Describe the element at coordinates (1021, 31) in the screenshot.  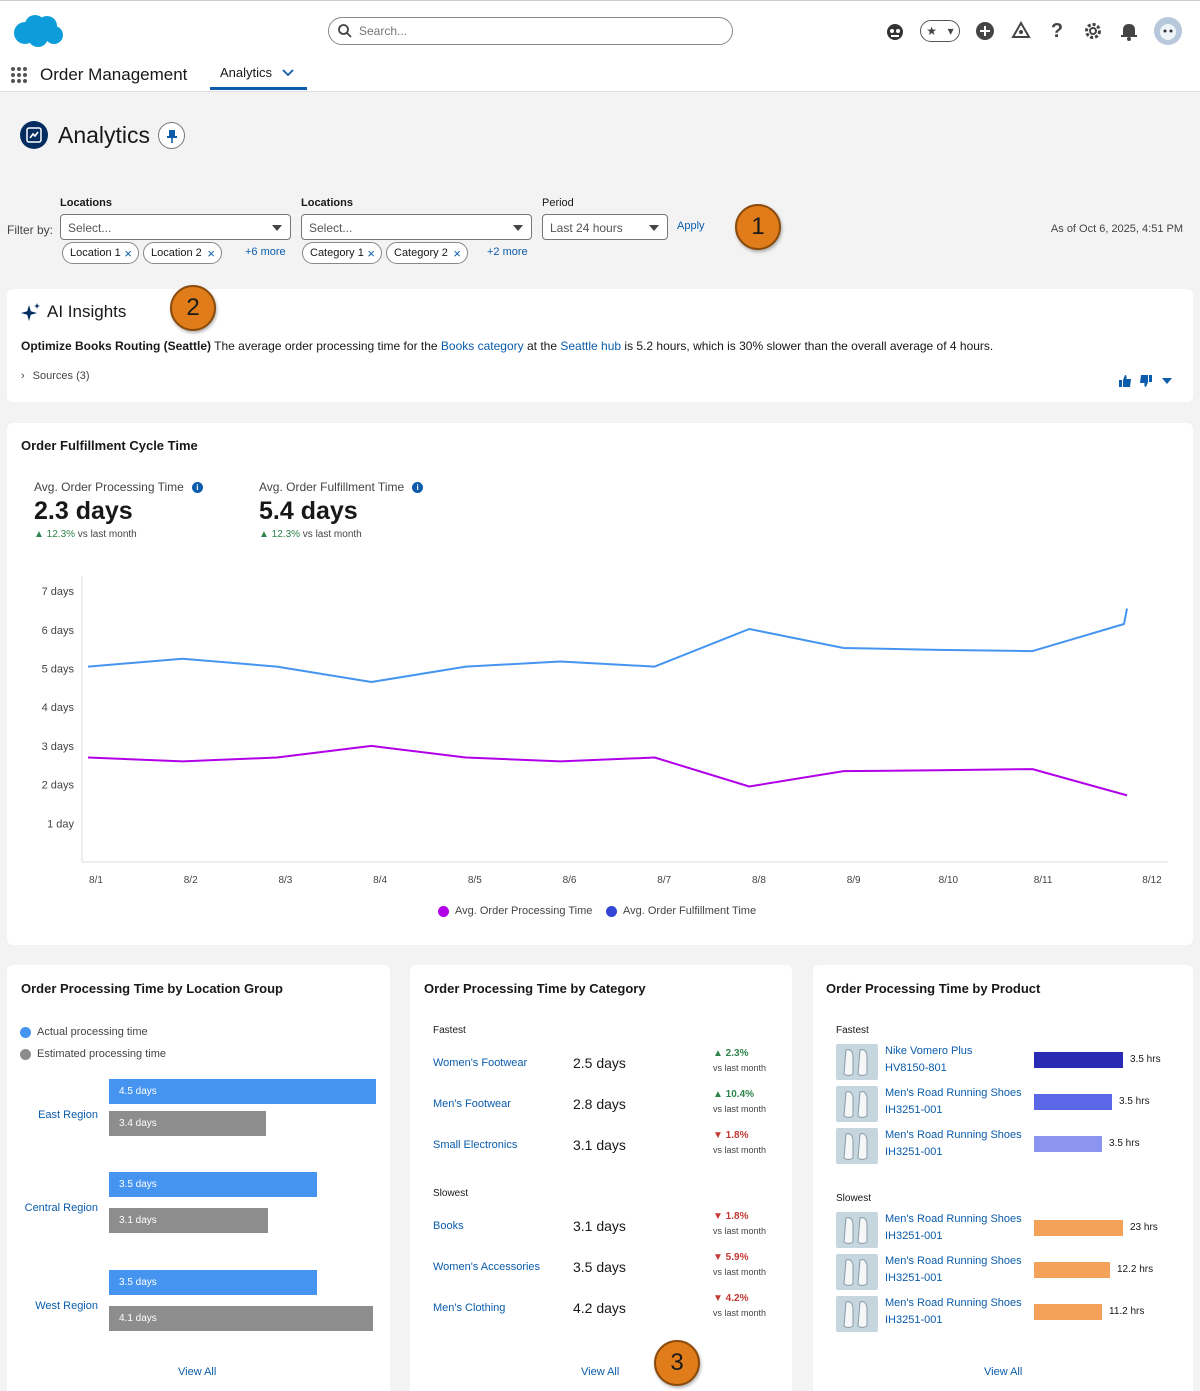
I see `trailhead-icon` at that location.